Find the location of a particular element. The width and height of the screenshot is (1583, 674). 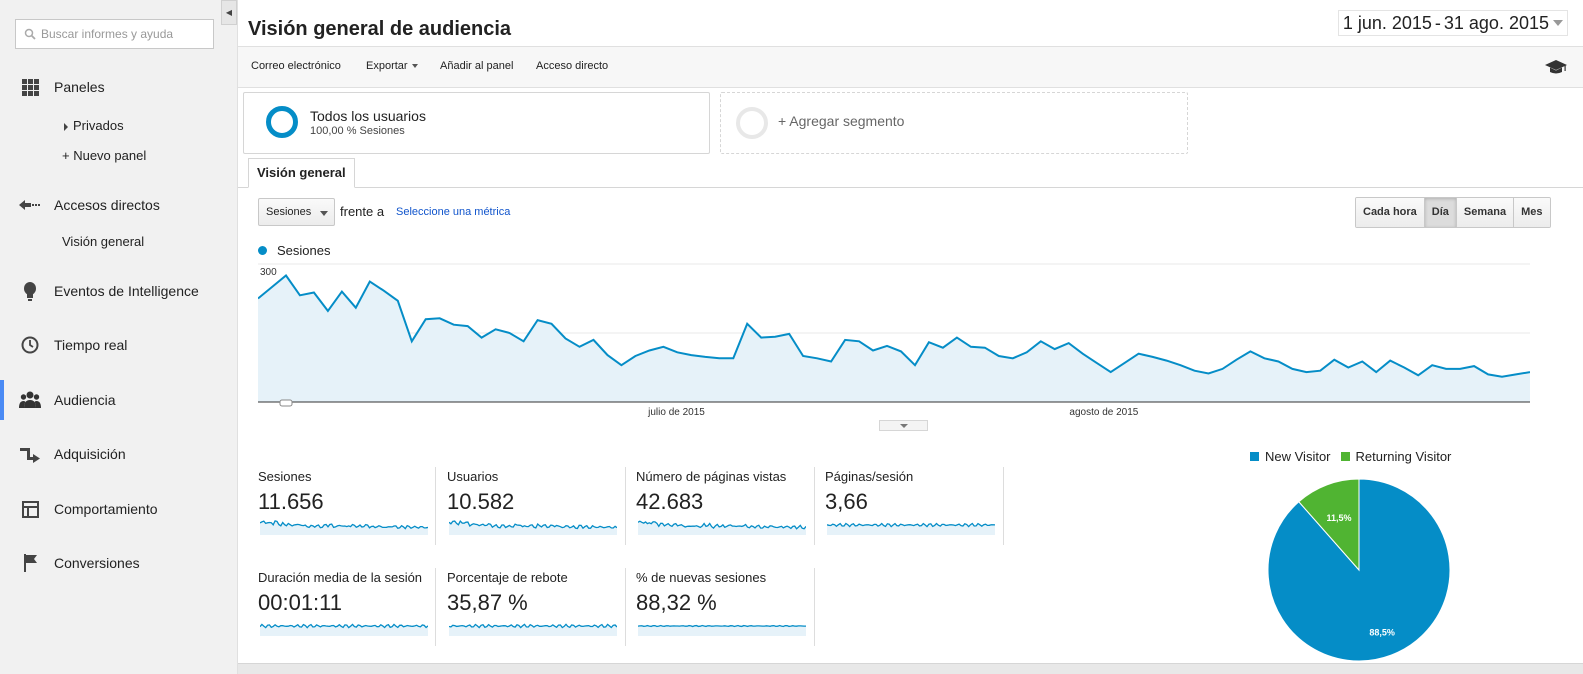

interval-hourly-button: Cada hora is located at coordinates (1390, 212).